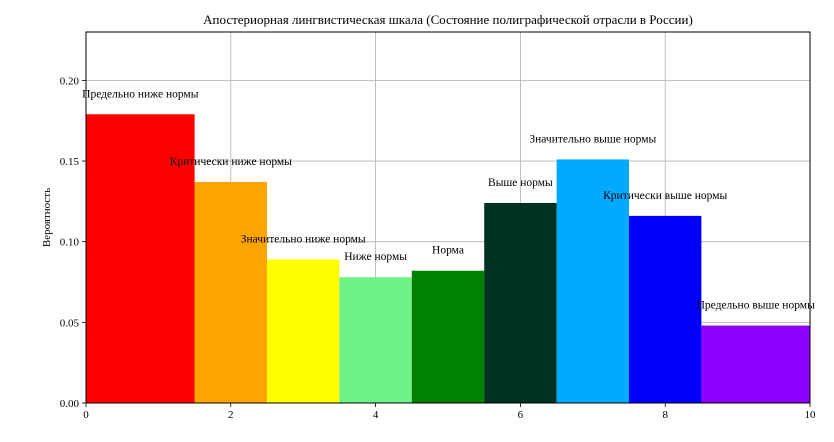 This screenshot has width=834, height=442. What do you see at coordinates (70, 404) in the screenshot?
I see `y-tick-label: 0.00` at bounding box center [70, 404].